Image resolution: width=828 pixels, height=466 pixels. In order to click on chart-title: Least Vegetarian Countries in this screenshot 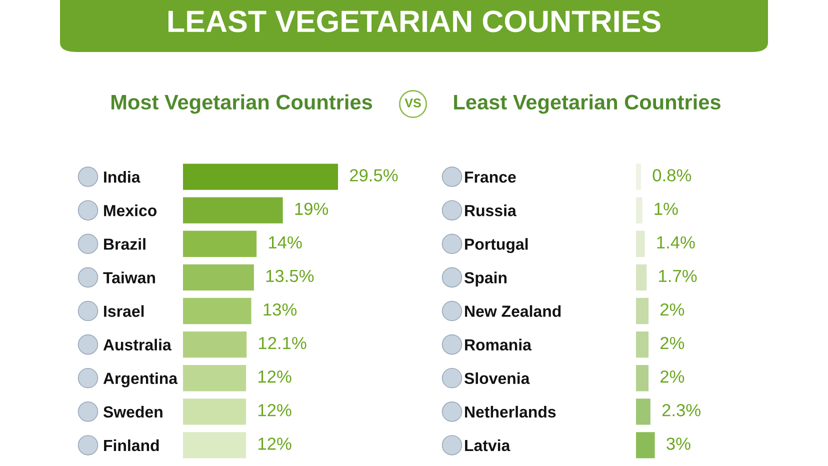, I will do `click(587, 104)`.